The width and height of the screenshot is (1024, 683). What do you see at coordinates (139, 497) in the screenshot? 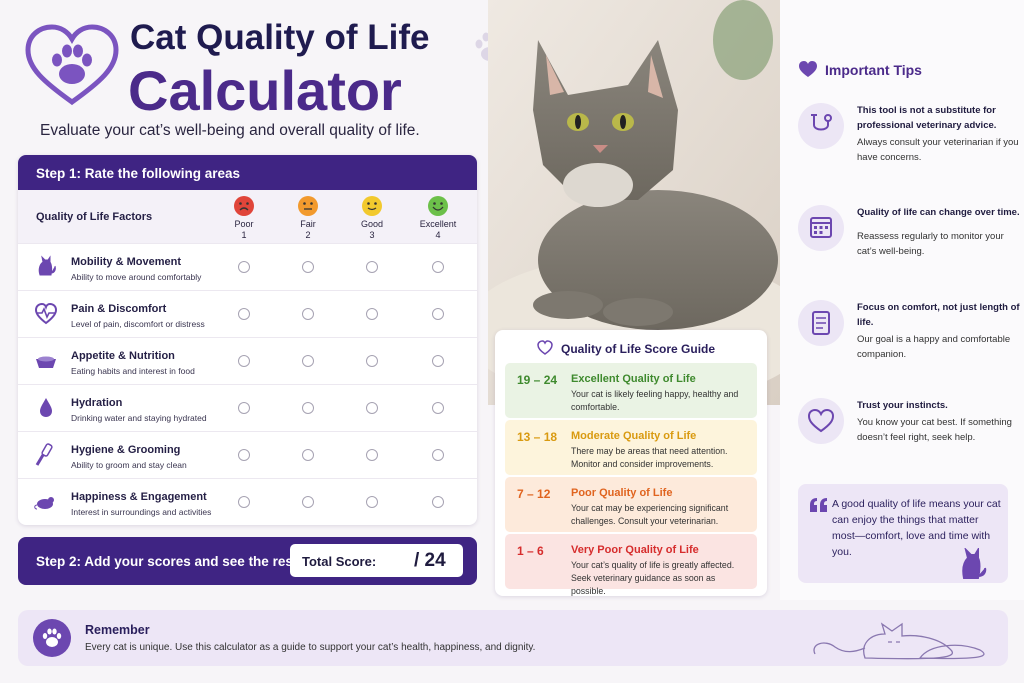
I see `factor-name: Happiness & Engagement` at bounding box center [139, 497].